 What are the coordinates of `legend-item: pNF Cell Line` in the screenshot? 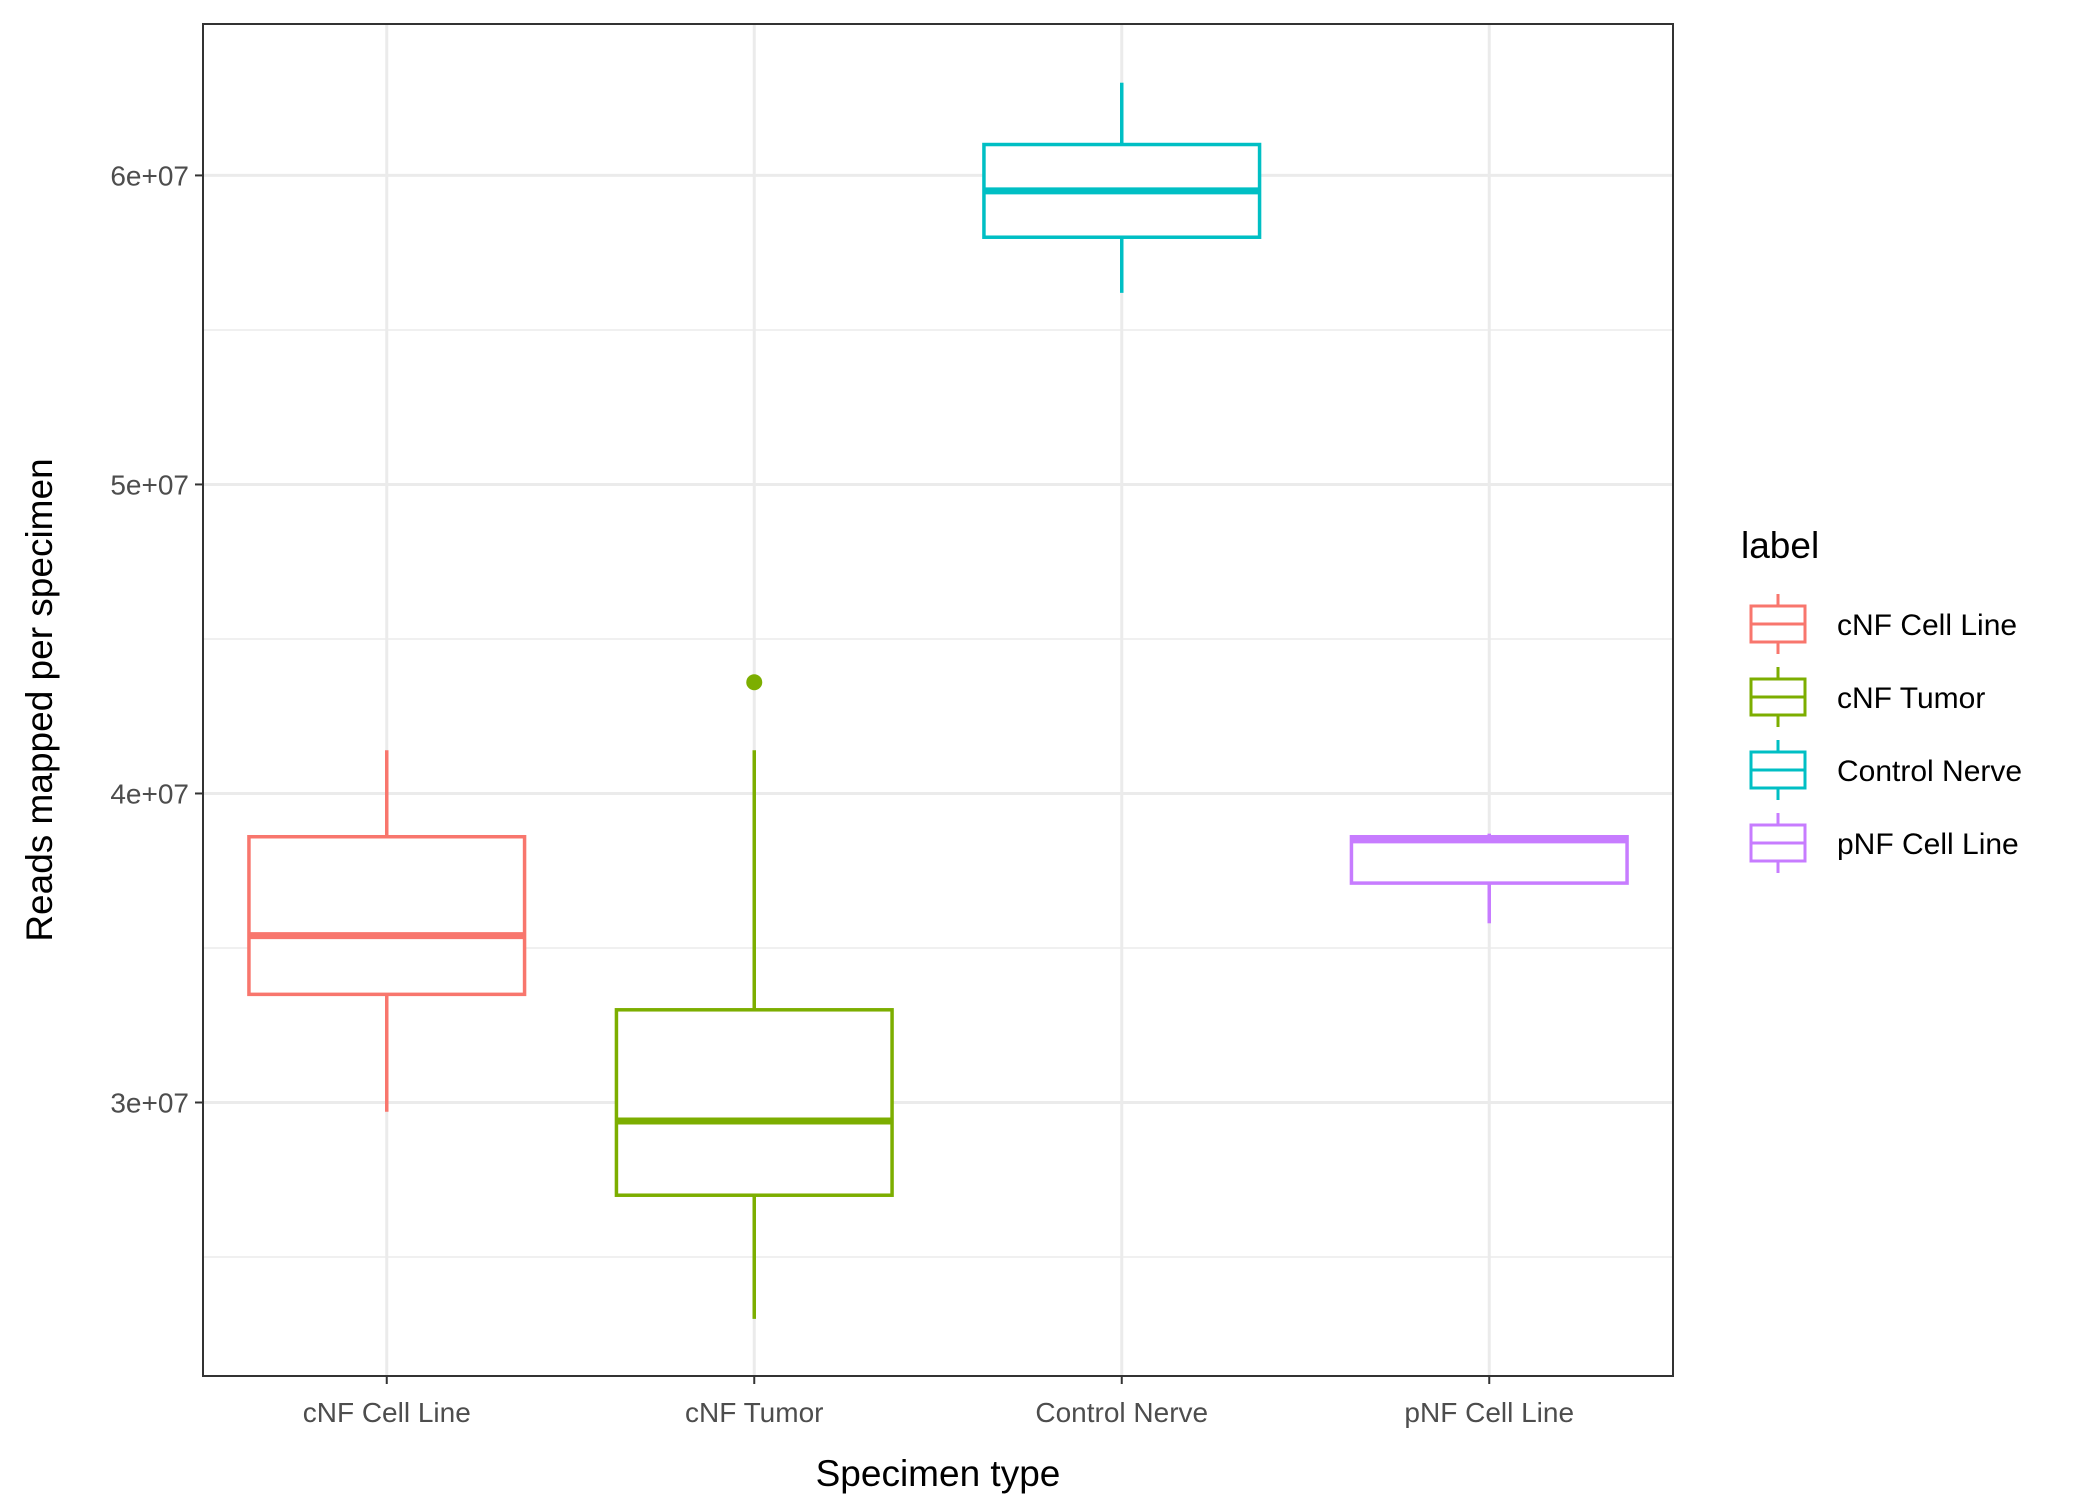 It's located at (1884, 843).